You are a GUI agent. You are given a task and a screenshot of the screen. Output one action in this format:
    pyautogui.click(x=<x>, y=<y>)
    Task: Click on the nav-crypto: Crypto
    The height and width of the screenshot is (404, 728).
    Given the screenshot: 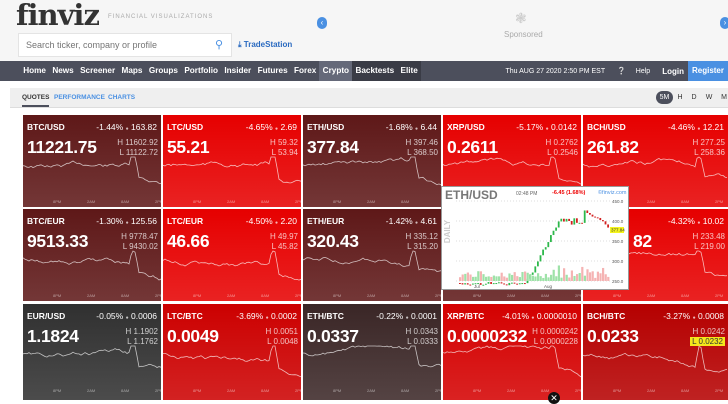 What is the action you would take?
    pyautogui.click(x=336, y=71)
    